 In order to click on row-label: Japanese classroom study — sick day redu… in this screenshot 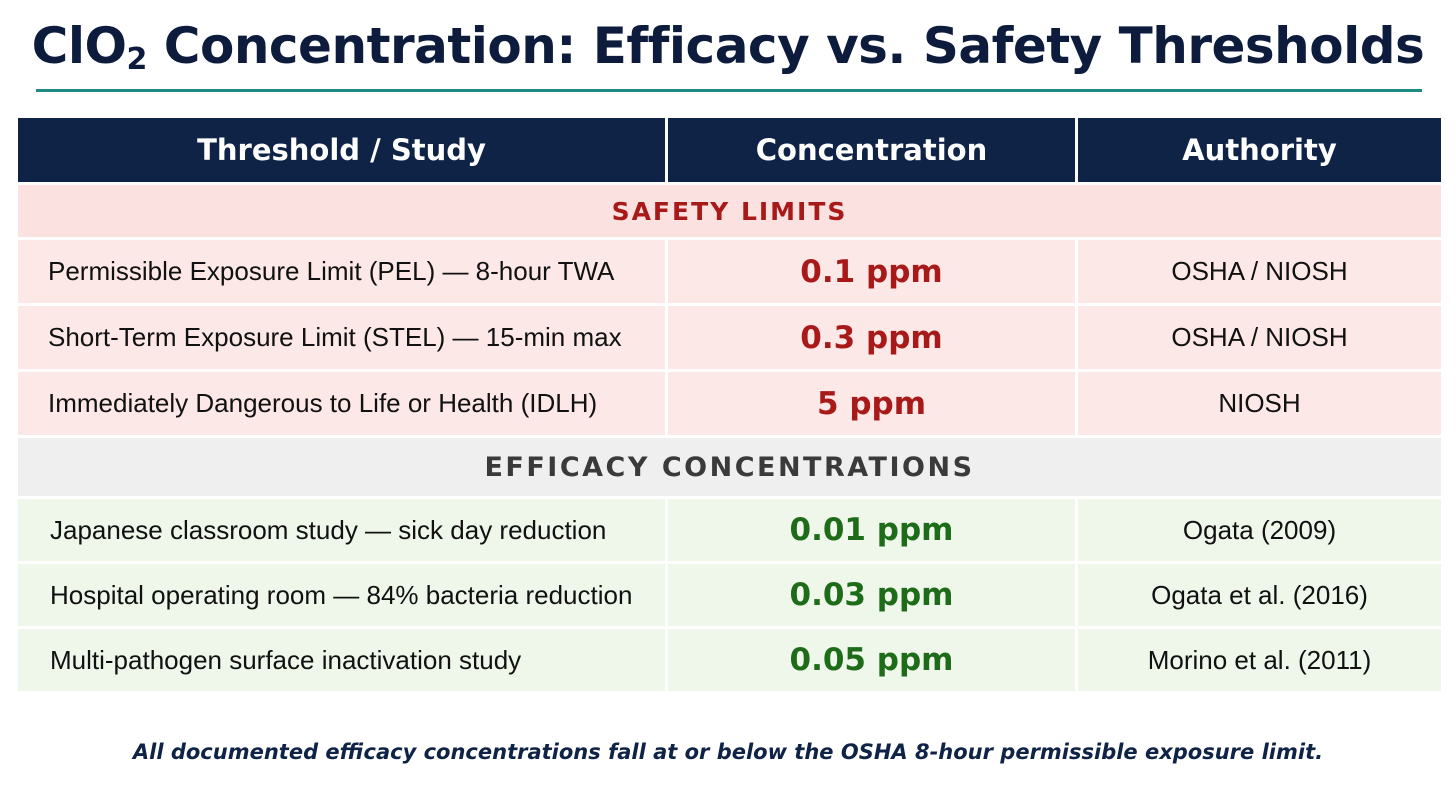, I will do `click(341, 530)`.